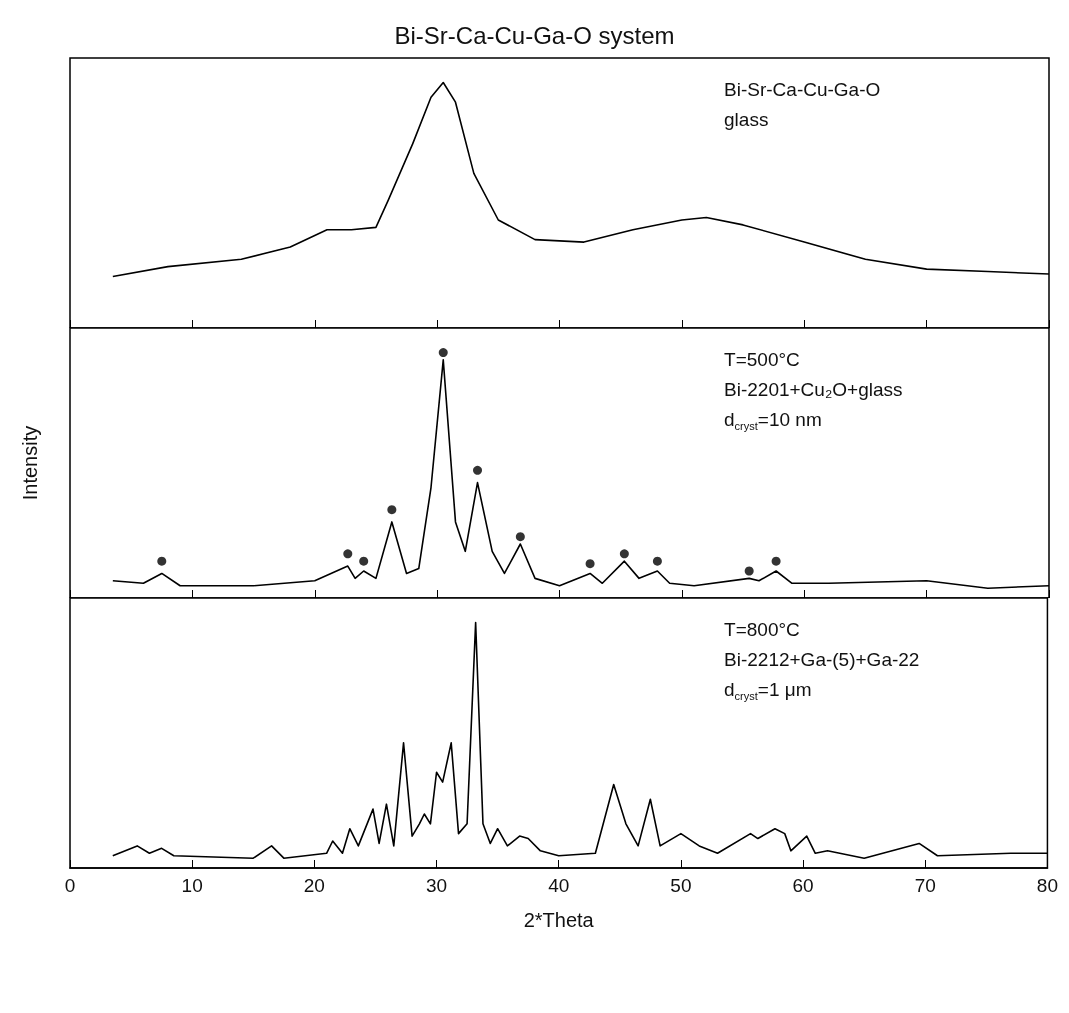  What do you see at coordinates (813, 389) in the screenshot?
I see `annotation: Bi-2201+Cu₂O+glass` at bounding box center [813, 389].